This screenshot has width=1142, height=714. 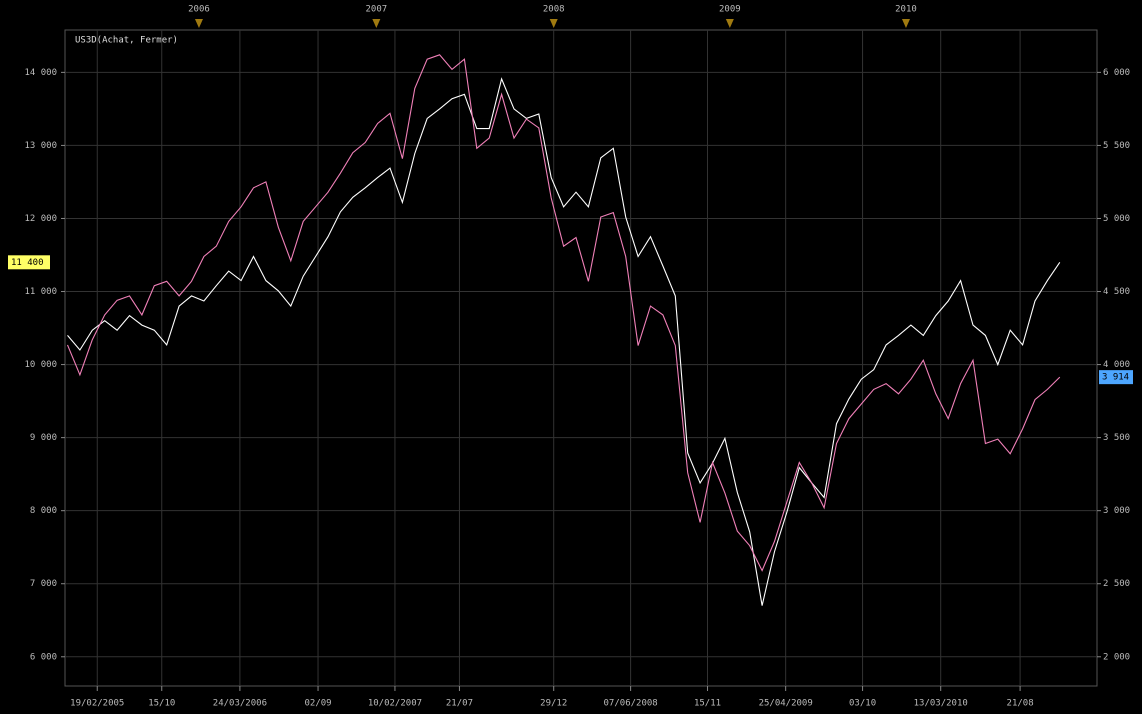 What do you see at coordinates (126, 41) in the screenshot?
I see `chart-title: US3D(Achat, Fermer)` at bounding box center [126, 41].